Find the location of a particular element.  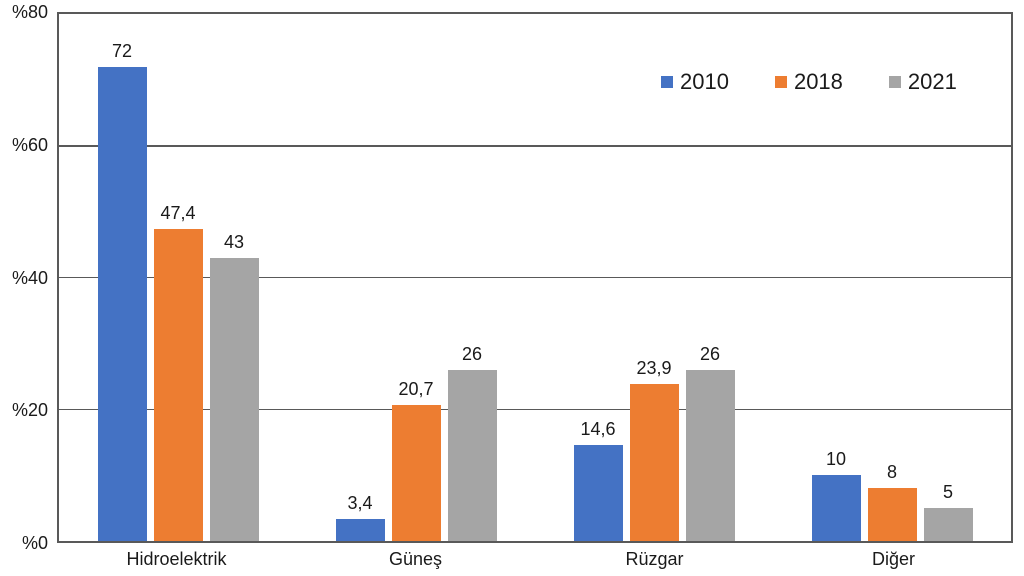

bar-2021-ruzgar: 26 is located at coordinates (710, 443).